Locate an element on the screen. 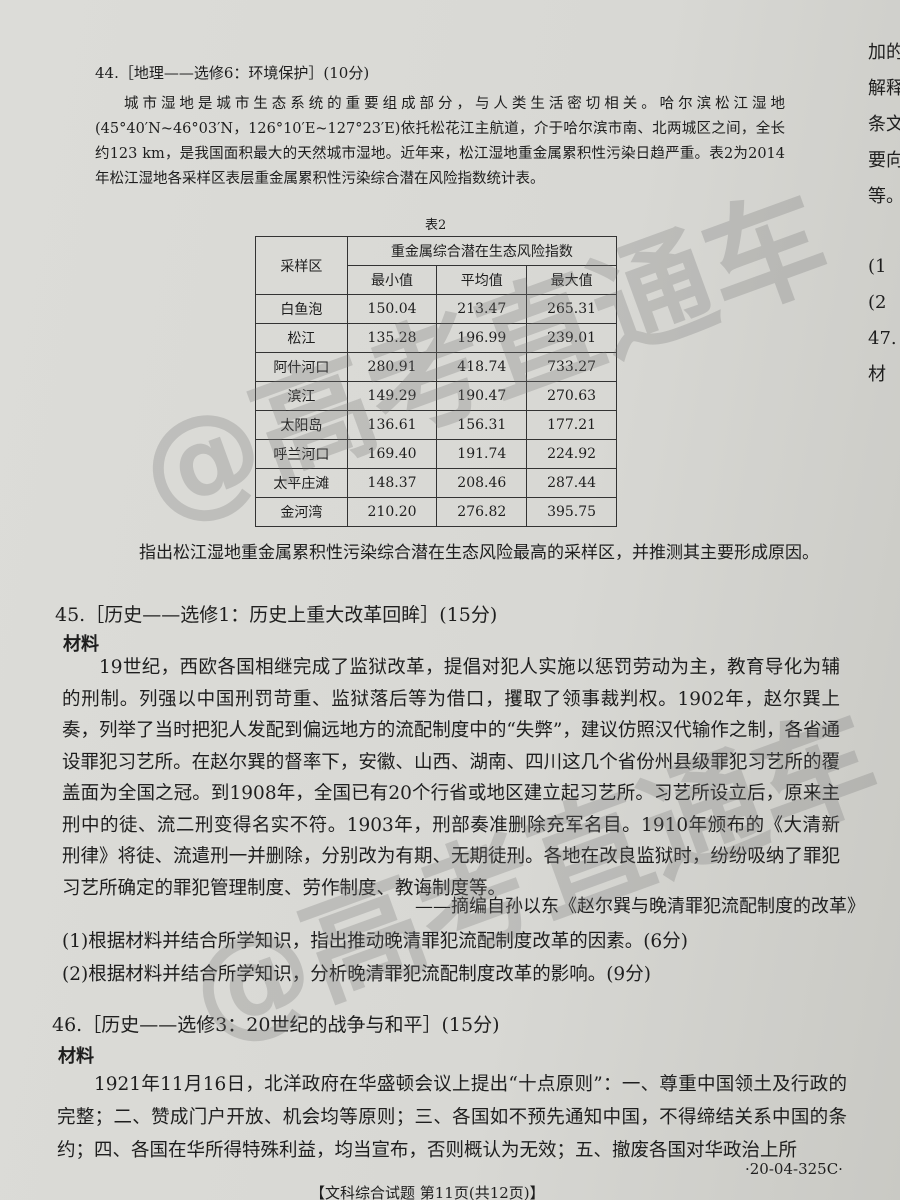 Image resolution: width=900 pixels, height=1200 pixels. table-cell: 224.92 is located at coordinates (571, 454).